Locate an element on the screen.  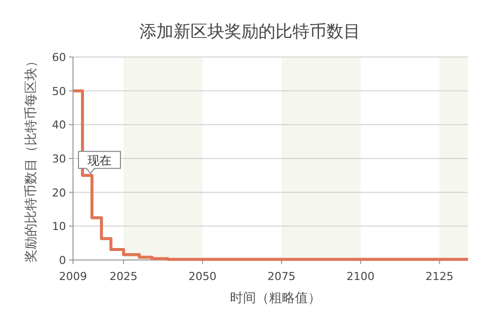
chart-title: 添加新区块奖励的比特币数目 is located at coordinates (250, 32).